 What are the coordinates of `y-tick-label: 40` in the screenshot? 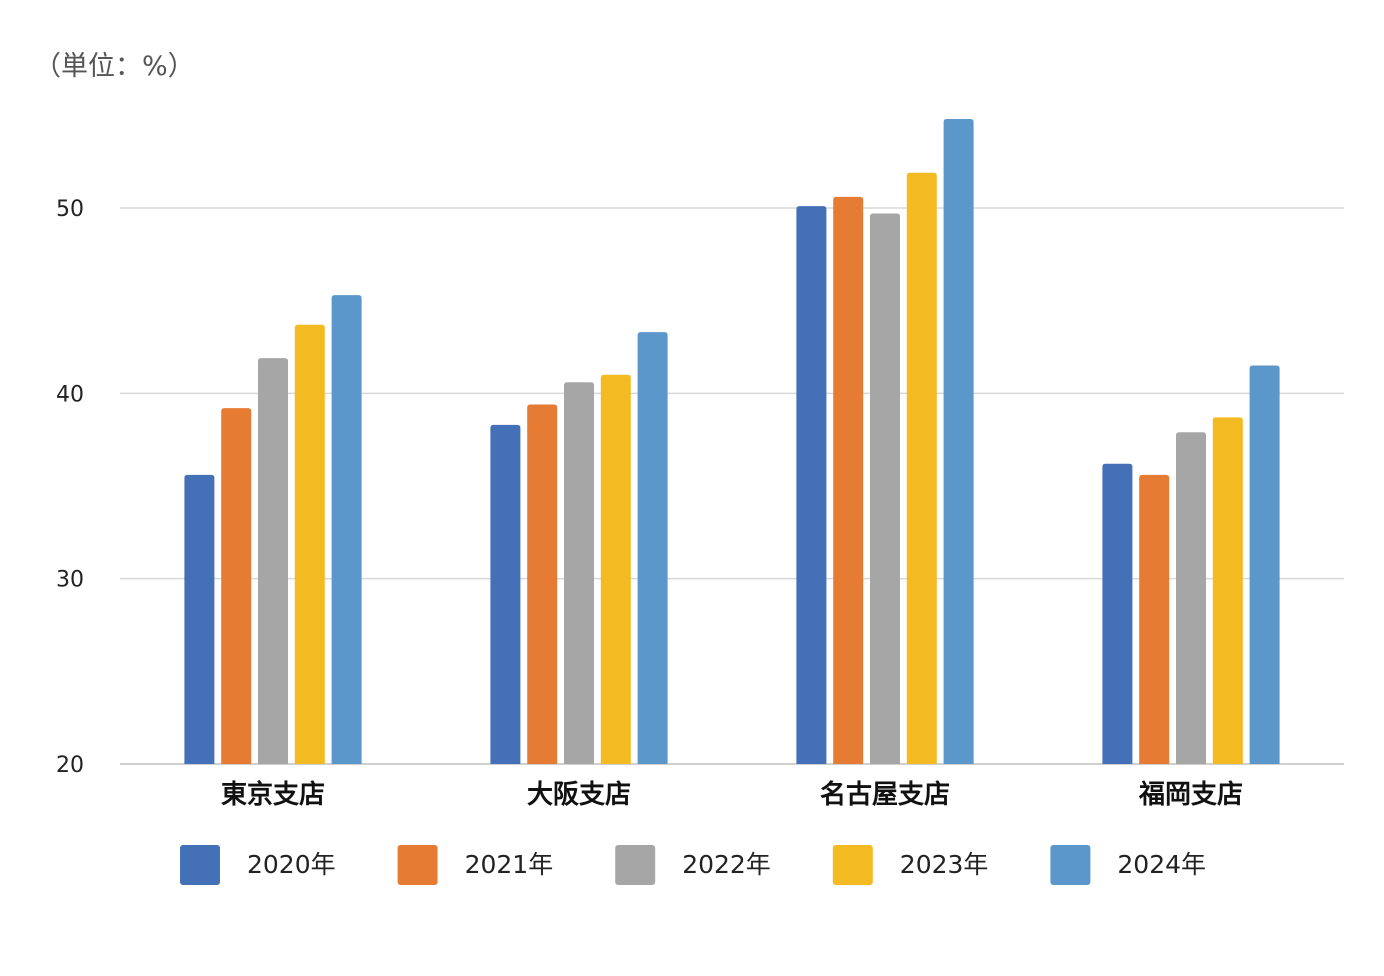 It's located at (70, 394).